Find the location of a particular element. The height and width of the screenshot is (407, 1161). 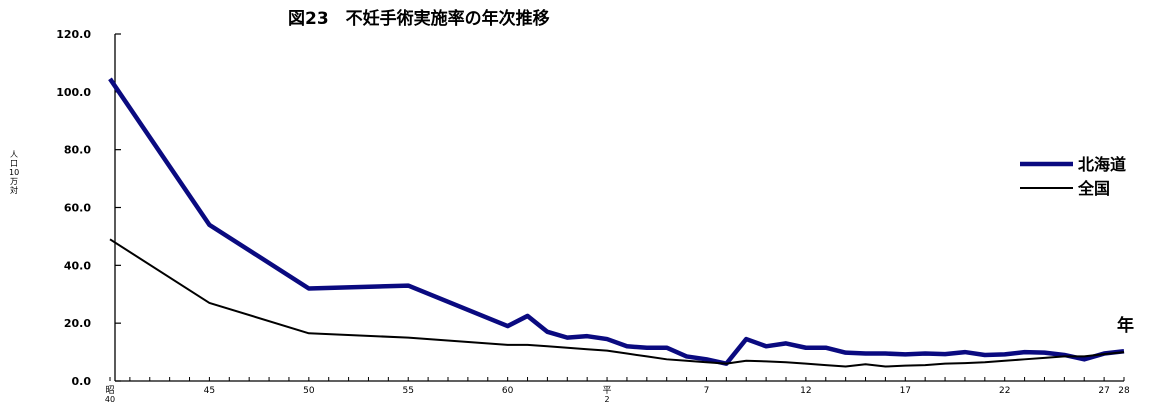

y-axis-label-char: 万 is located at coordinates (14, 181).